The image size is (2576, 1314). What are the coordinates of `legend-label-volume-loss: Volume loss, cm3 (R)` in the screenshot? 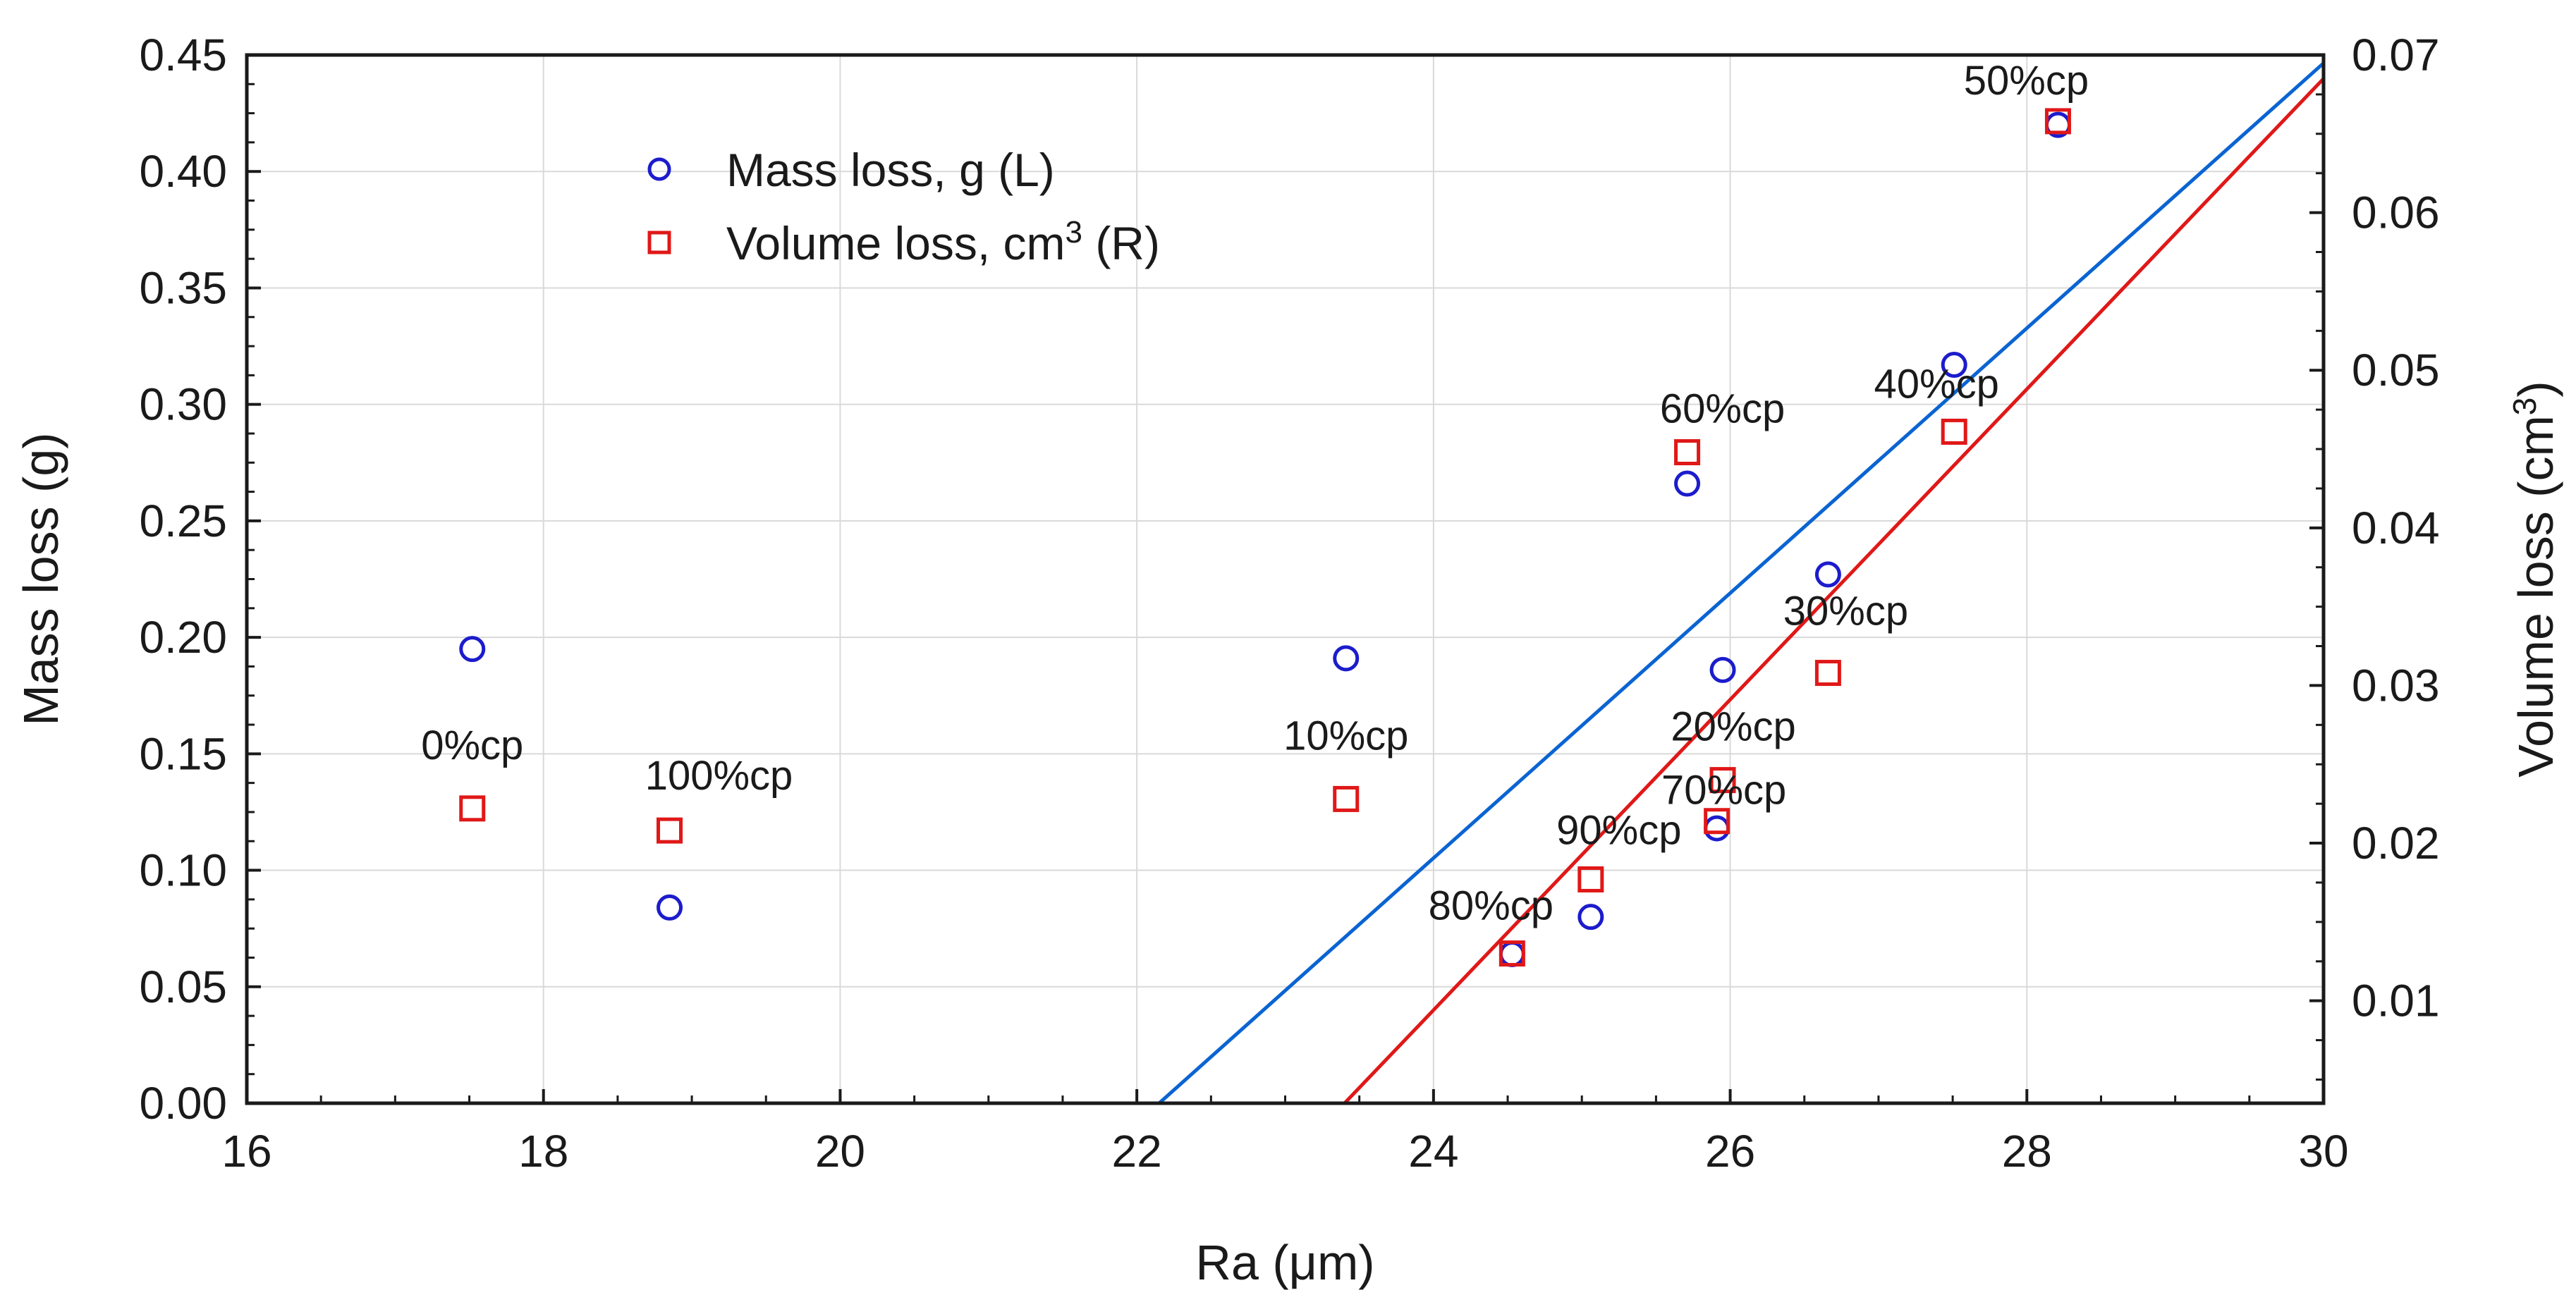 It's located at (943, 242).